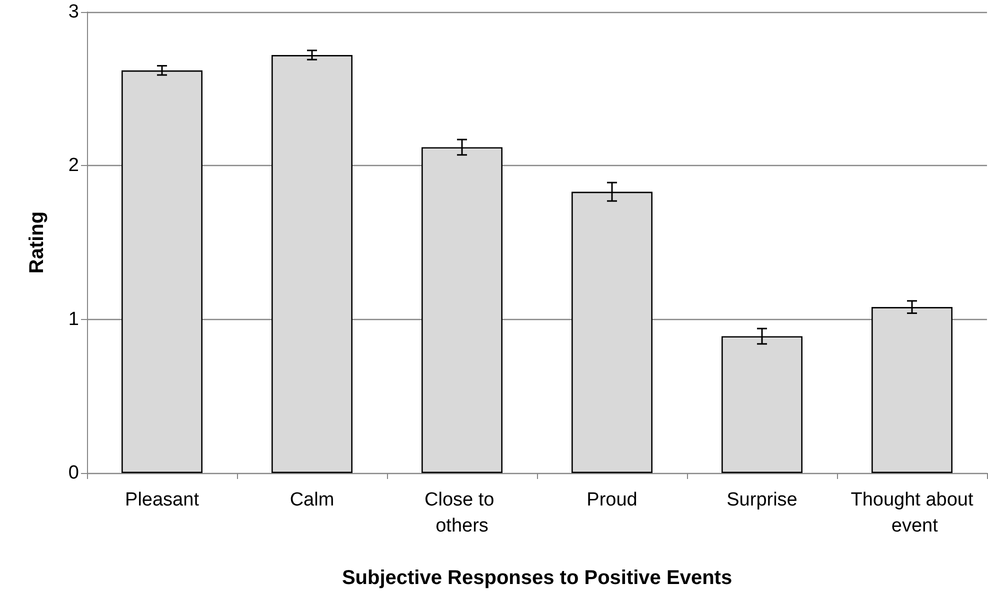  I want to click on x-tick-label: Proud, so click(612, 500).